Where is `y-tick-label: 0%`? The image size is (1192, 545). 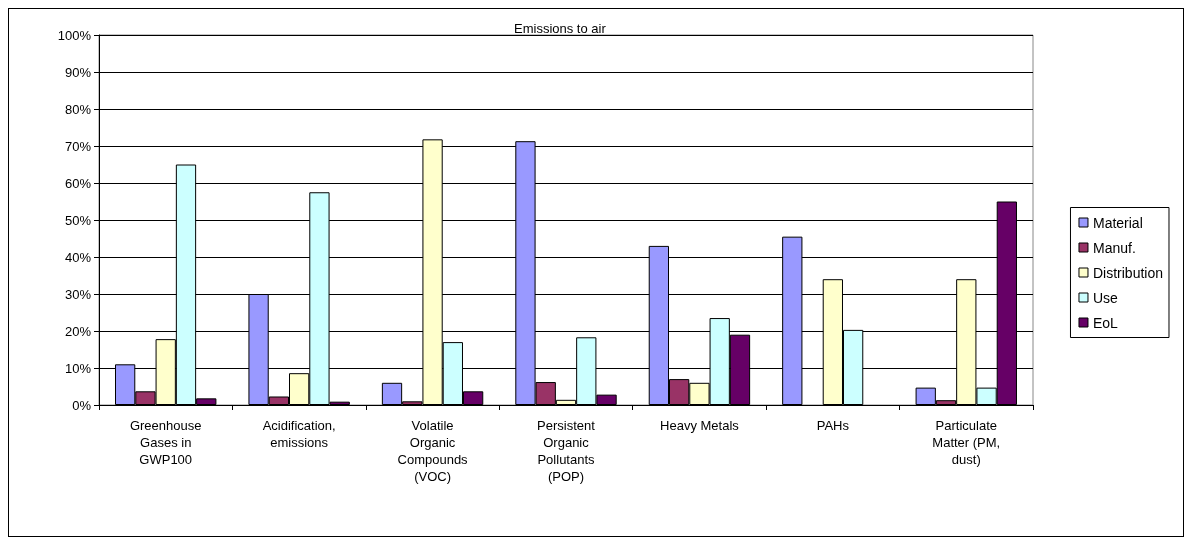 y-tick-label: 0% is located at coordinates (82, 405).